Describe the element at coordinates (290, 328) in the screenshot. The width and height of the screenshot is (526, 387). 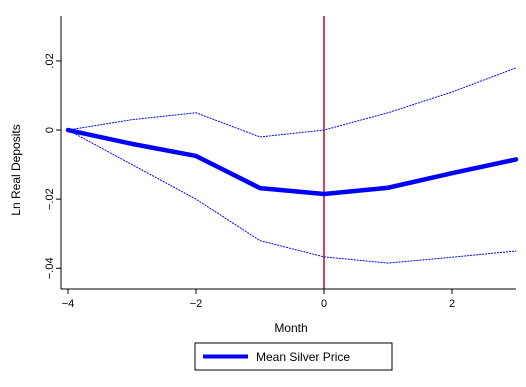
I see `x-axis-title: Month` at that location.